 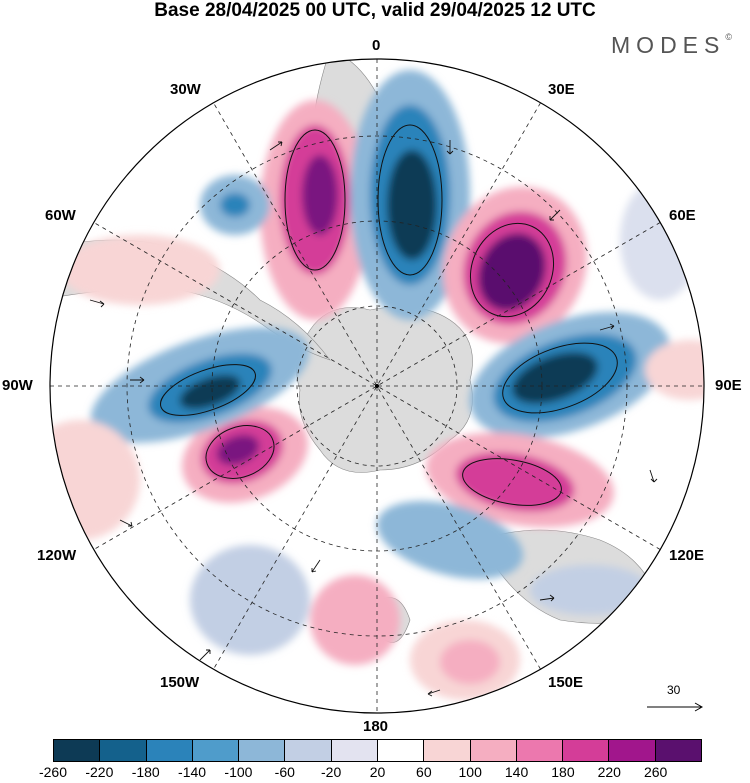 I want to click on anomaly-neg-6-center, so click(x=210, y=392).